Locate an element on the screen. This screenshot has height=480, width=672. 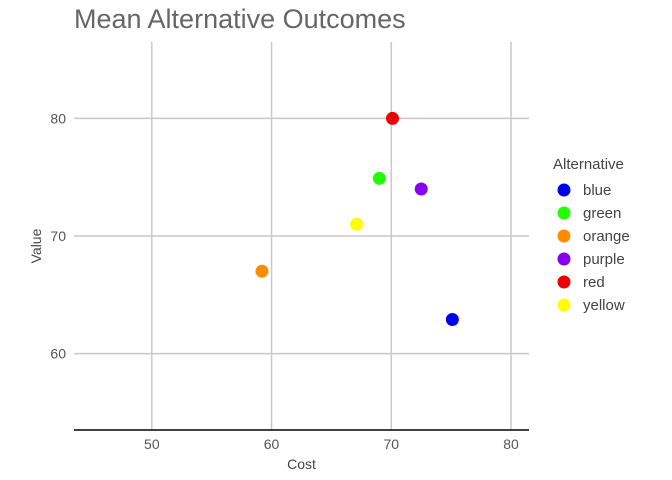
legend-label-orange: orange is located at coordinates (606, 236).